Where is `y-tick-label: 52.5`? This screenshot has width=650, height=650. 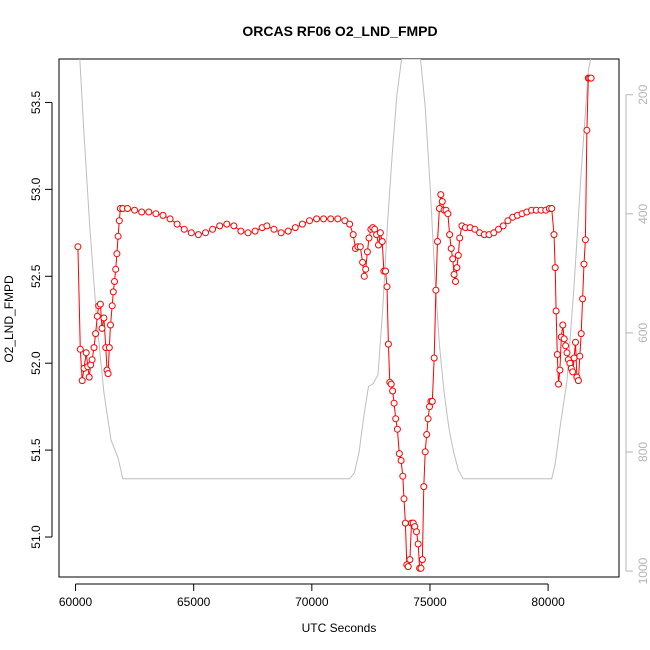 y-tick-label: 52.5 is located at coordinates (36, 276).